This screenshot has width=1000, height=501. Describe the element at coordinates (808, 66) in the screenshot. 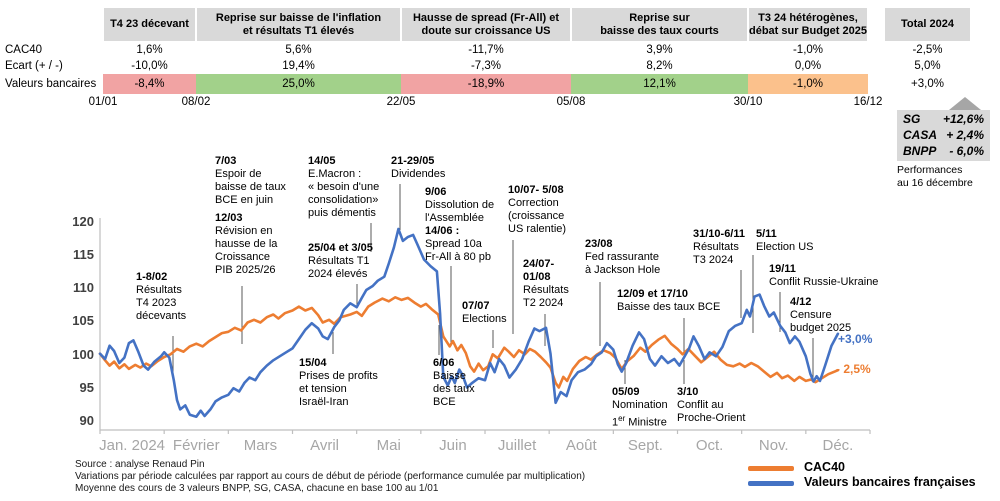

I see `ecart-value-cell: 0,0%` at that location.